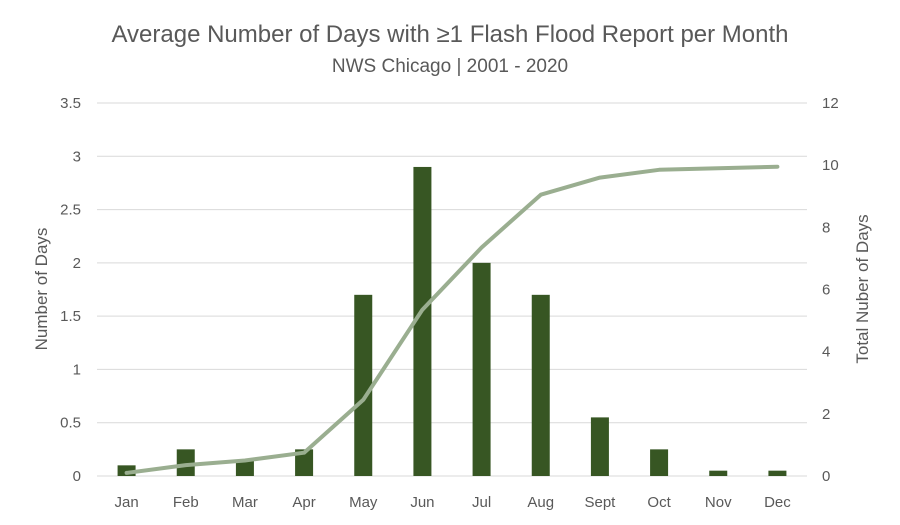 Image resolution: width=900 pixels, height=525 pixels. What do you see at coordinates (422, 321) in the screenshot?
I see `bar-jun` at bounding box center [422, 321].